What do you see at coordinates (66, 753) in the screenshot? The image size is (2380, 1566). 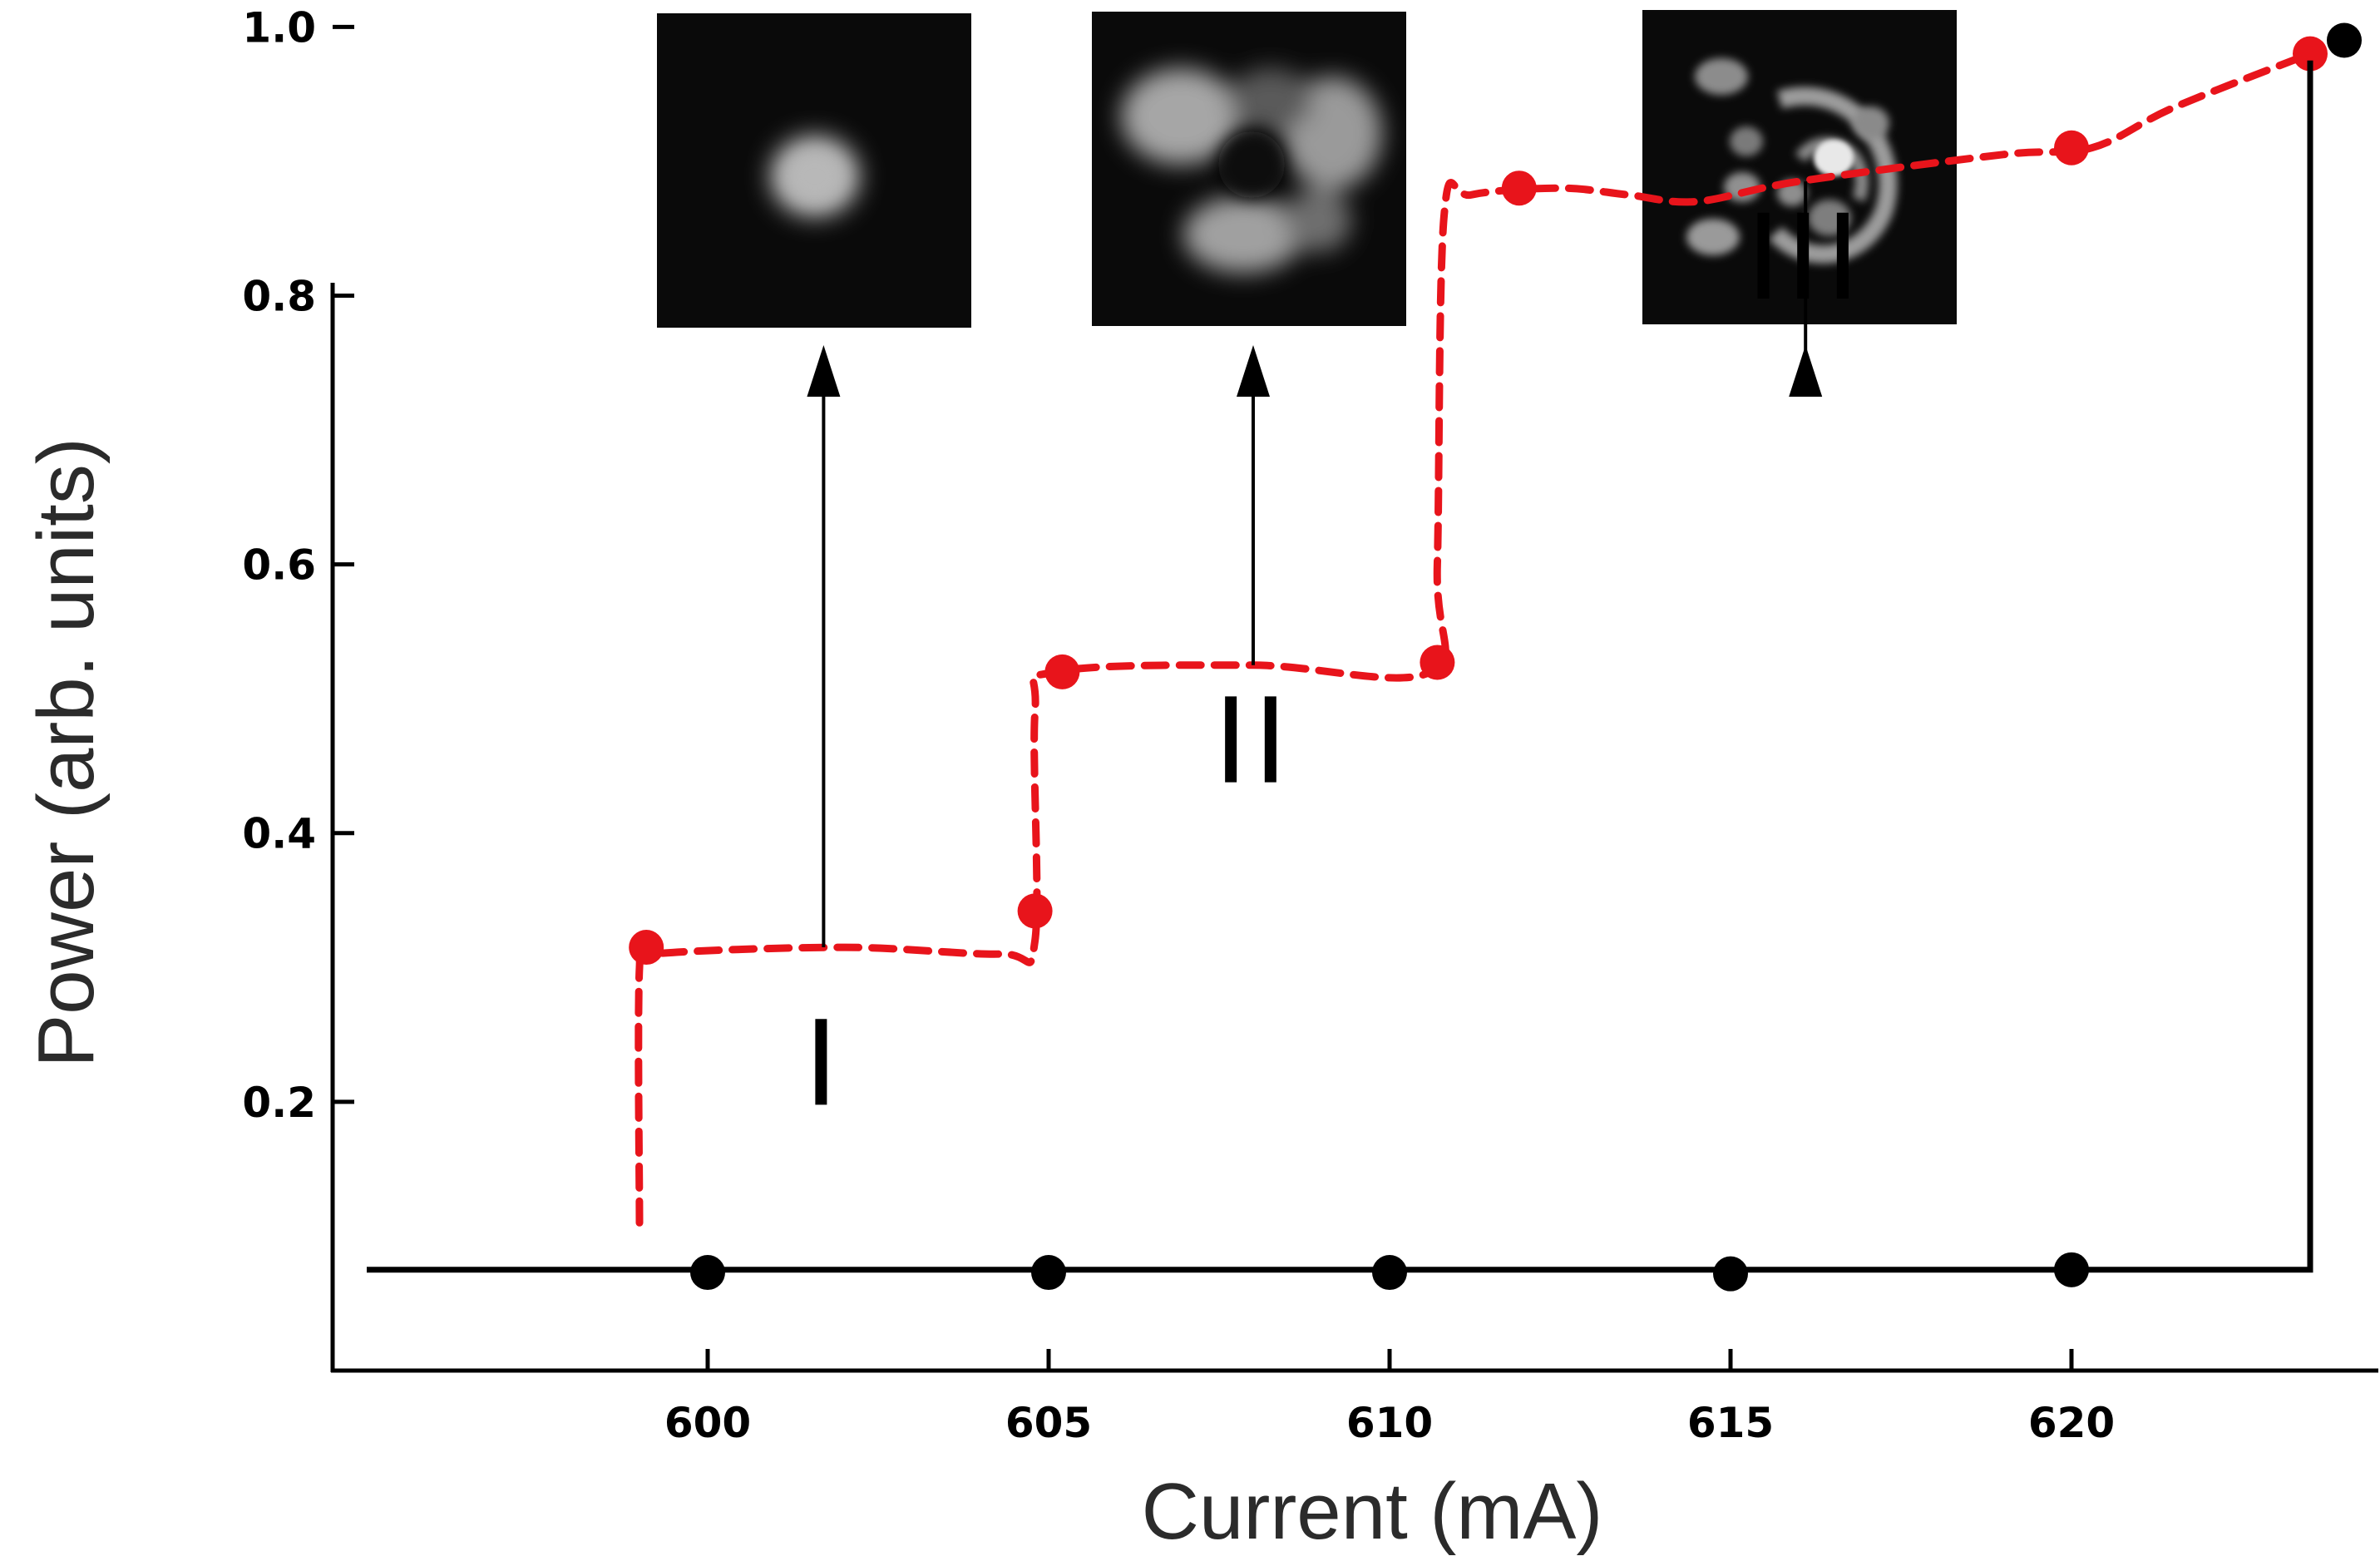 I see `y-axis-title: Power (arb. units)` at bounding box center [66, 753].